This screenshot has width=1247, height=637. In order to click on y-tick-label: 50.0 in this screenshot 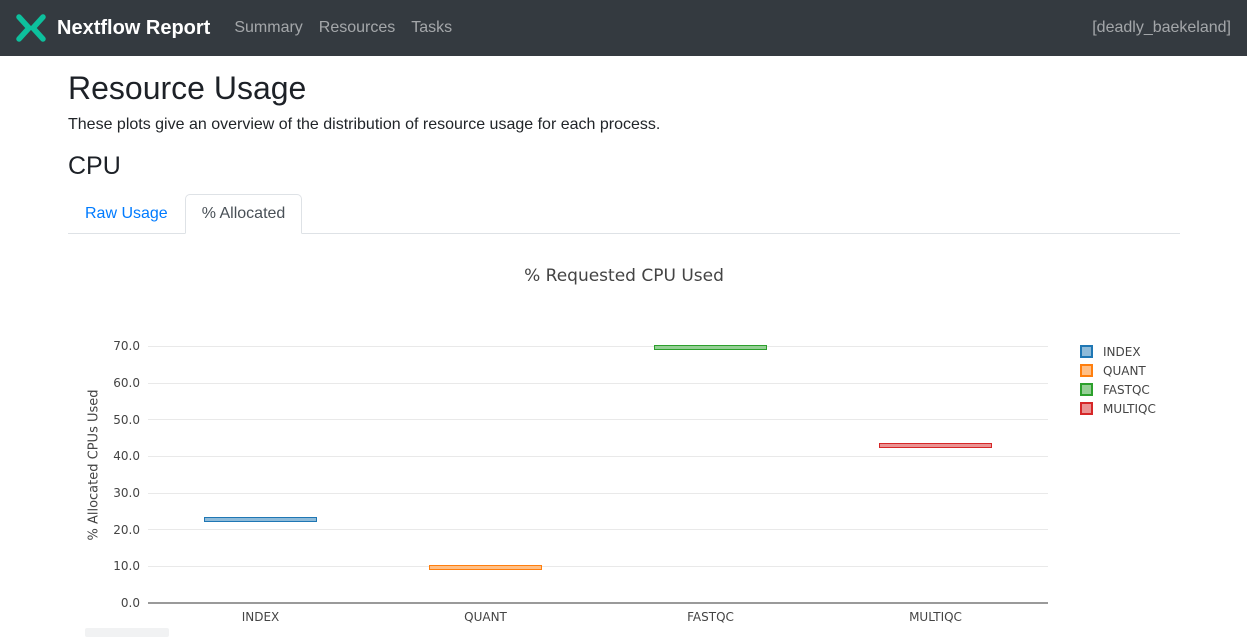, I will do `click(126, 419)`.